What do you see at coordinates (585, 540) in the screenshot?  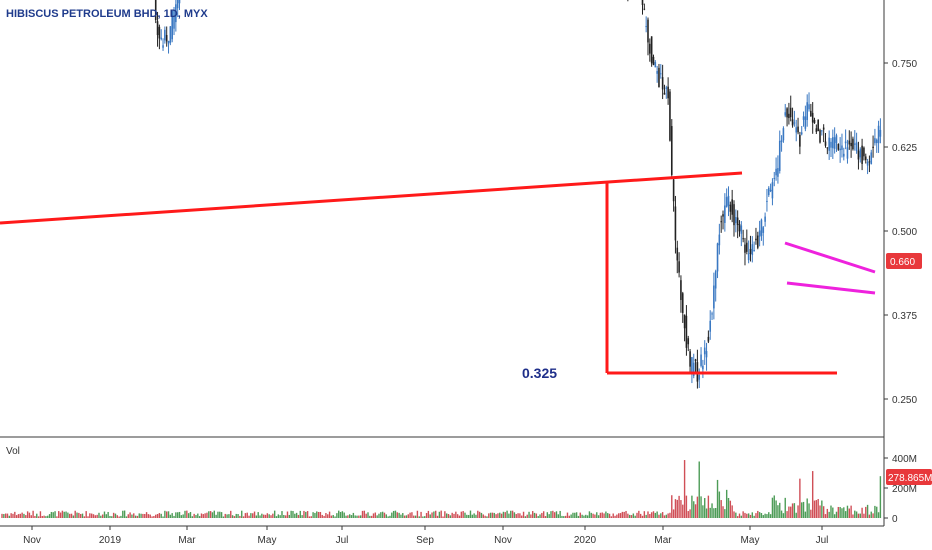 I see `time-tick-label: 2020` at bounding box center [585, 540].